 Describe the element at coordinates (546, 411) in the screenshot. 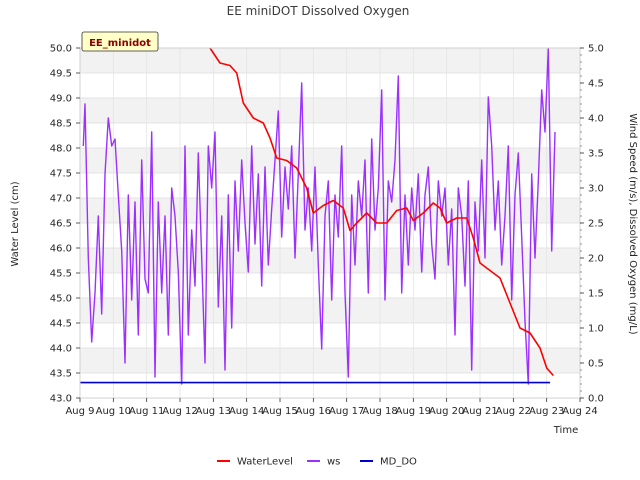

I see `x-tick-label: Aug 23` at that location.